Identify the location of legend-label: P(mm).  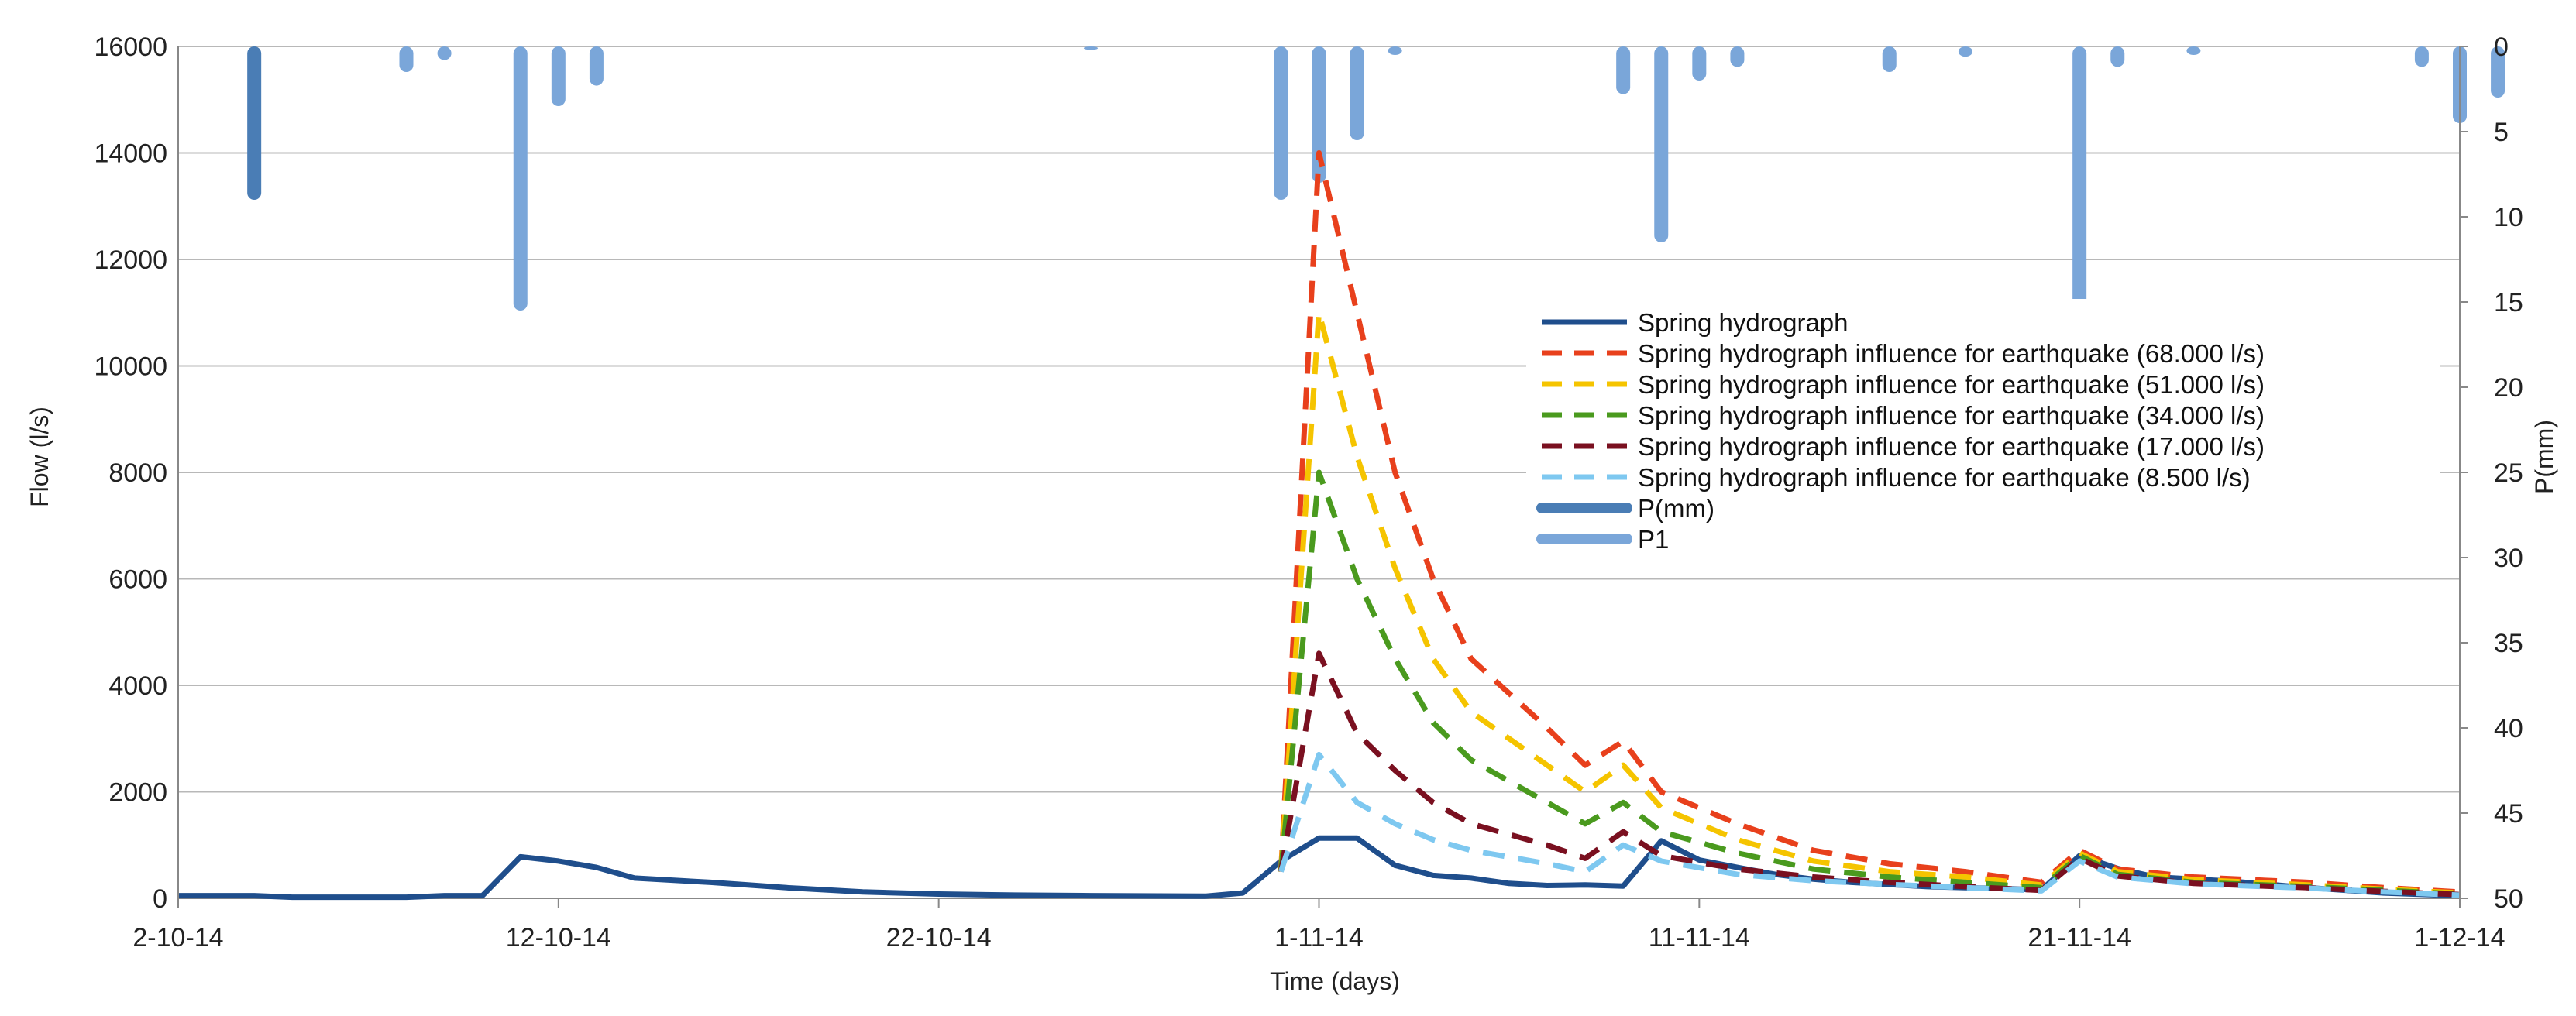
(1676, 508).